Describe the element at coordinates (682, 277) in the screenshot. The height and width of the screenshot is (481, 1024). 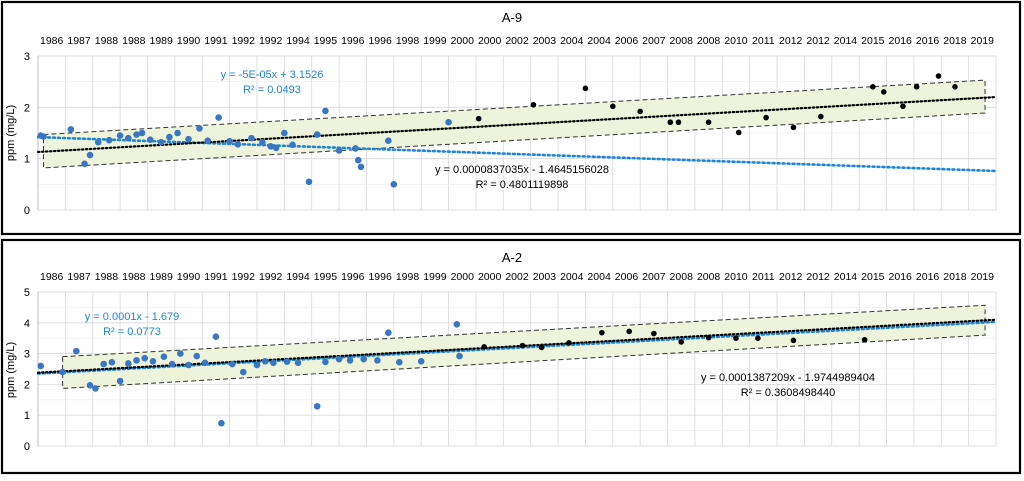
I see `x-tick-label: 2008` at that location.